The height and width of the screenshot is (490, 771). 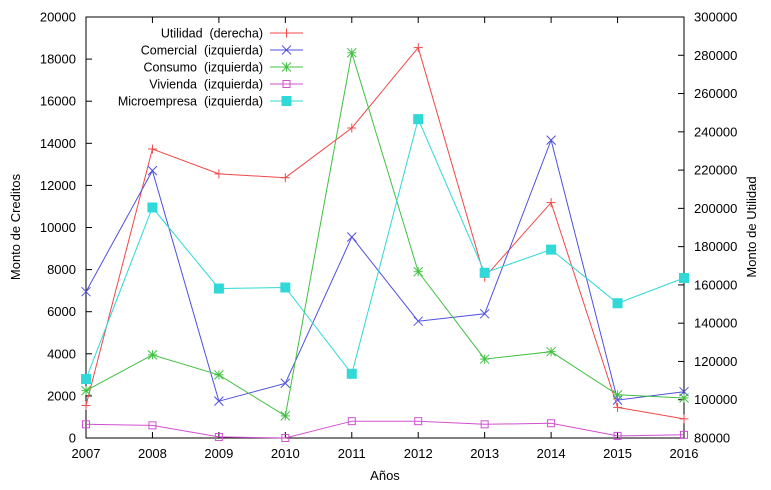 I want to click on left-tick-label: 20000, so click(x=58, y=17).